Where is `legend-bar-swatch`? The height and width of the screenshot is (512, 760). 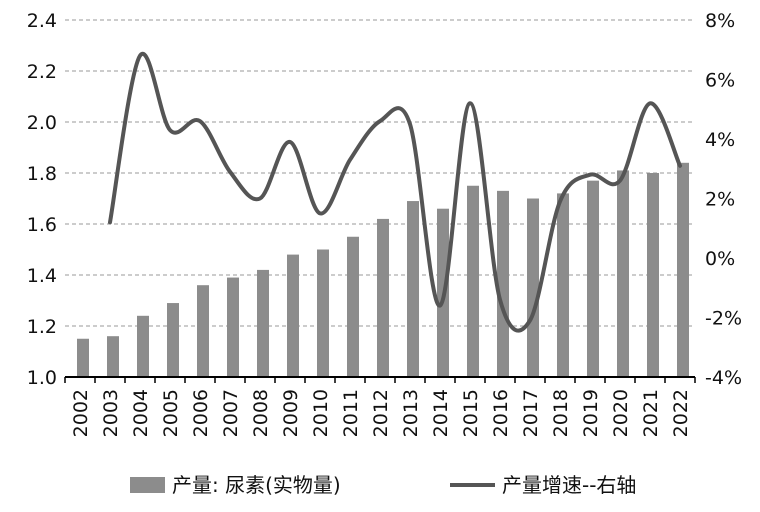 legend-bar-swatch is located at coordinates (147, 485).